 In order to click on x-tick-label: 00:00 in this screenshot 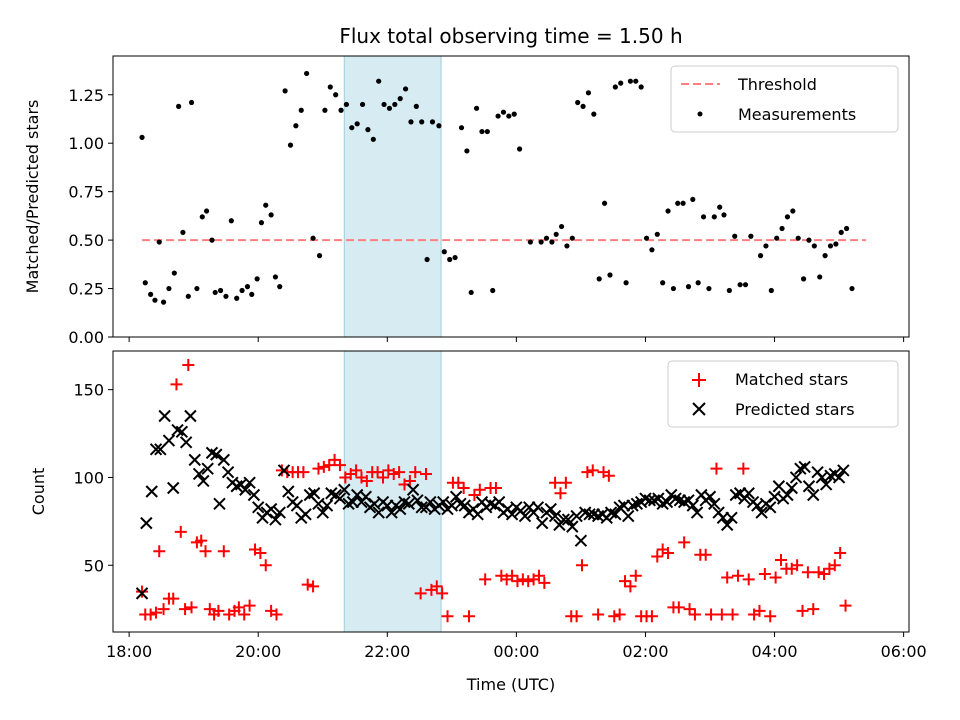, I will do `click(516, 651)`.